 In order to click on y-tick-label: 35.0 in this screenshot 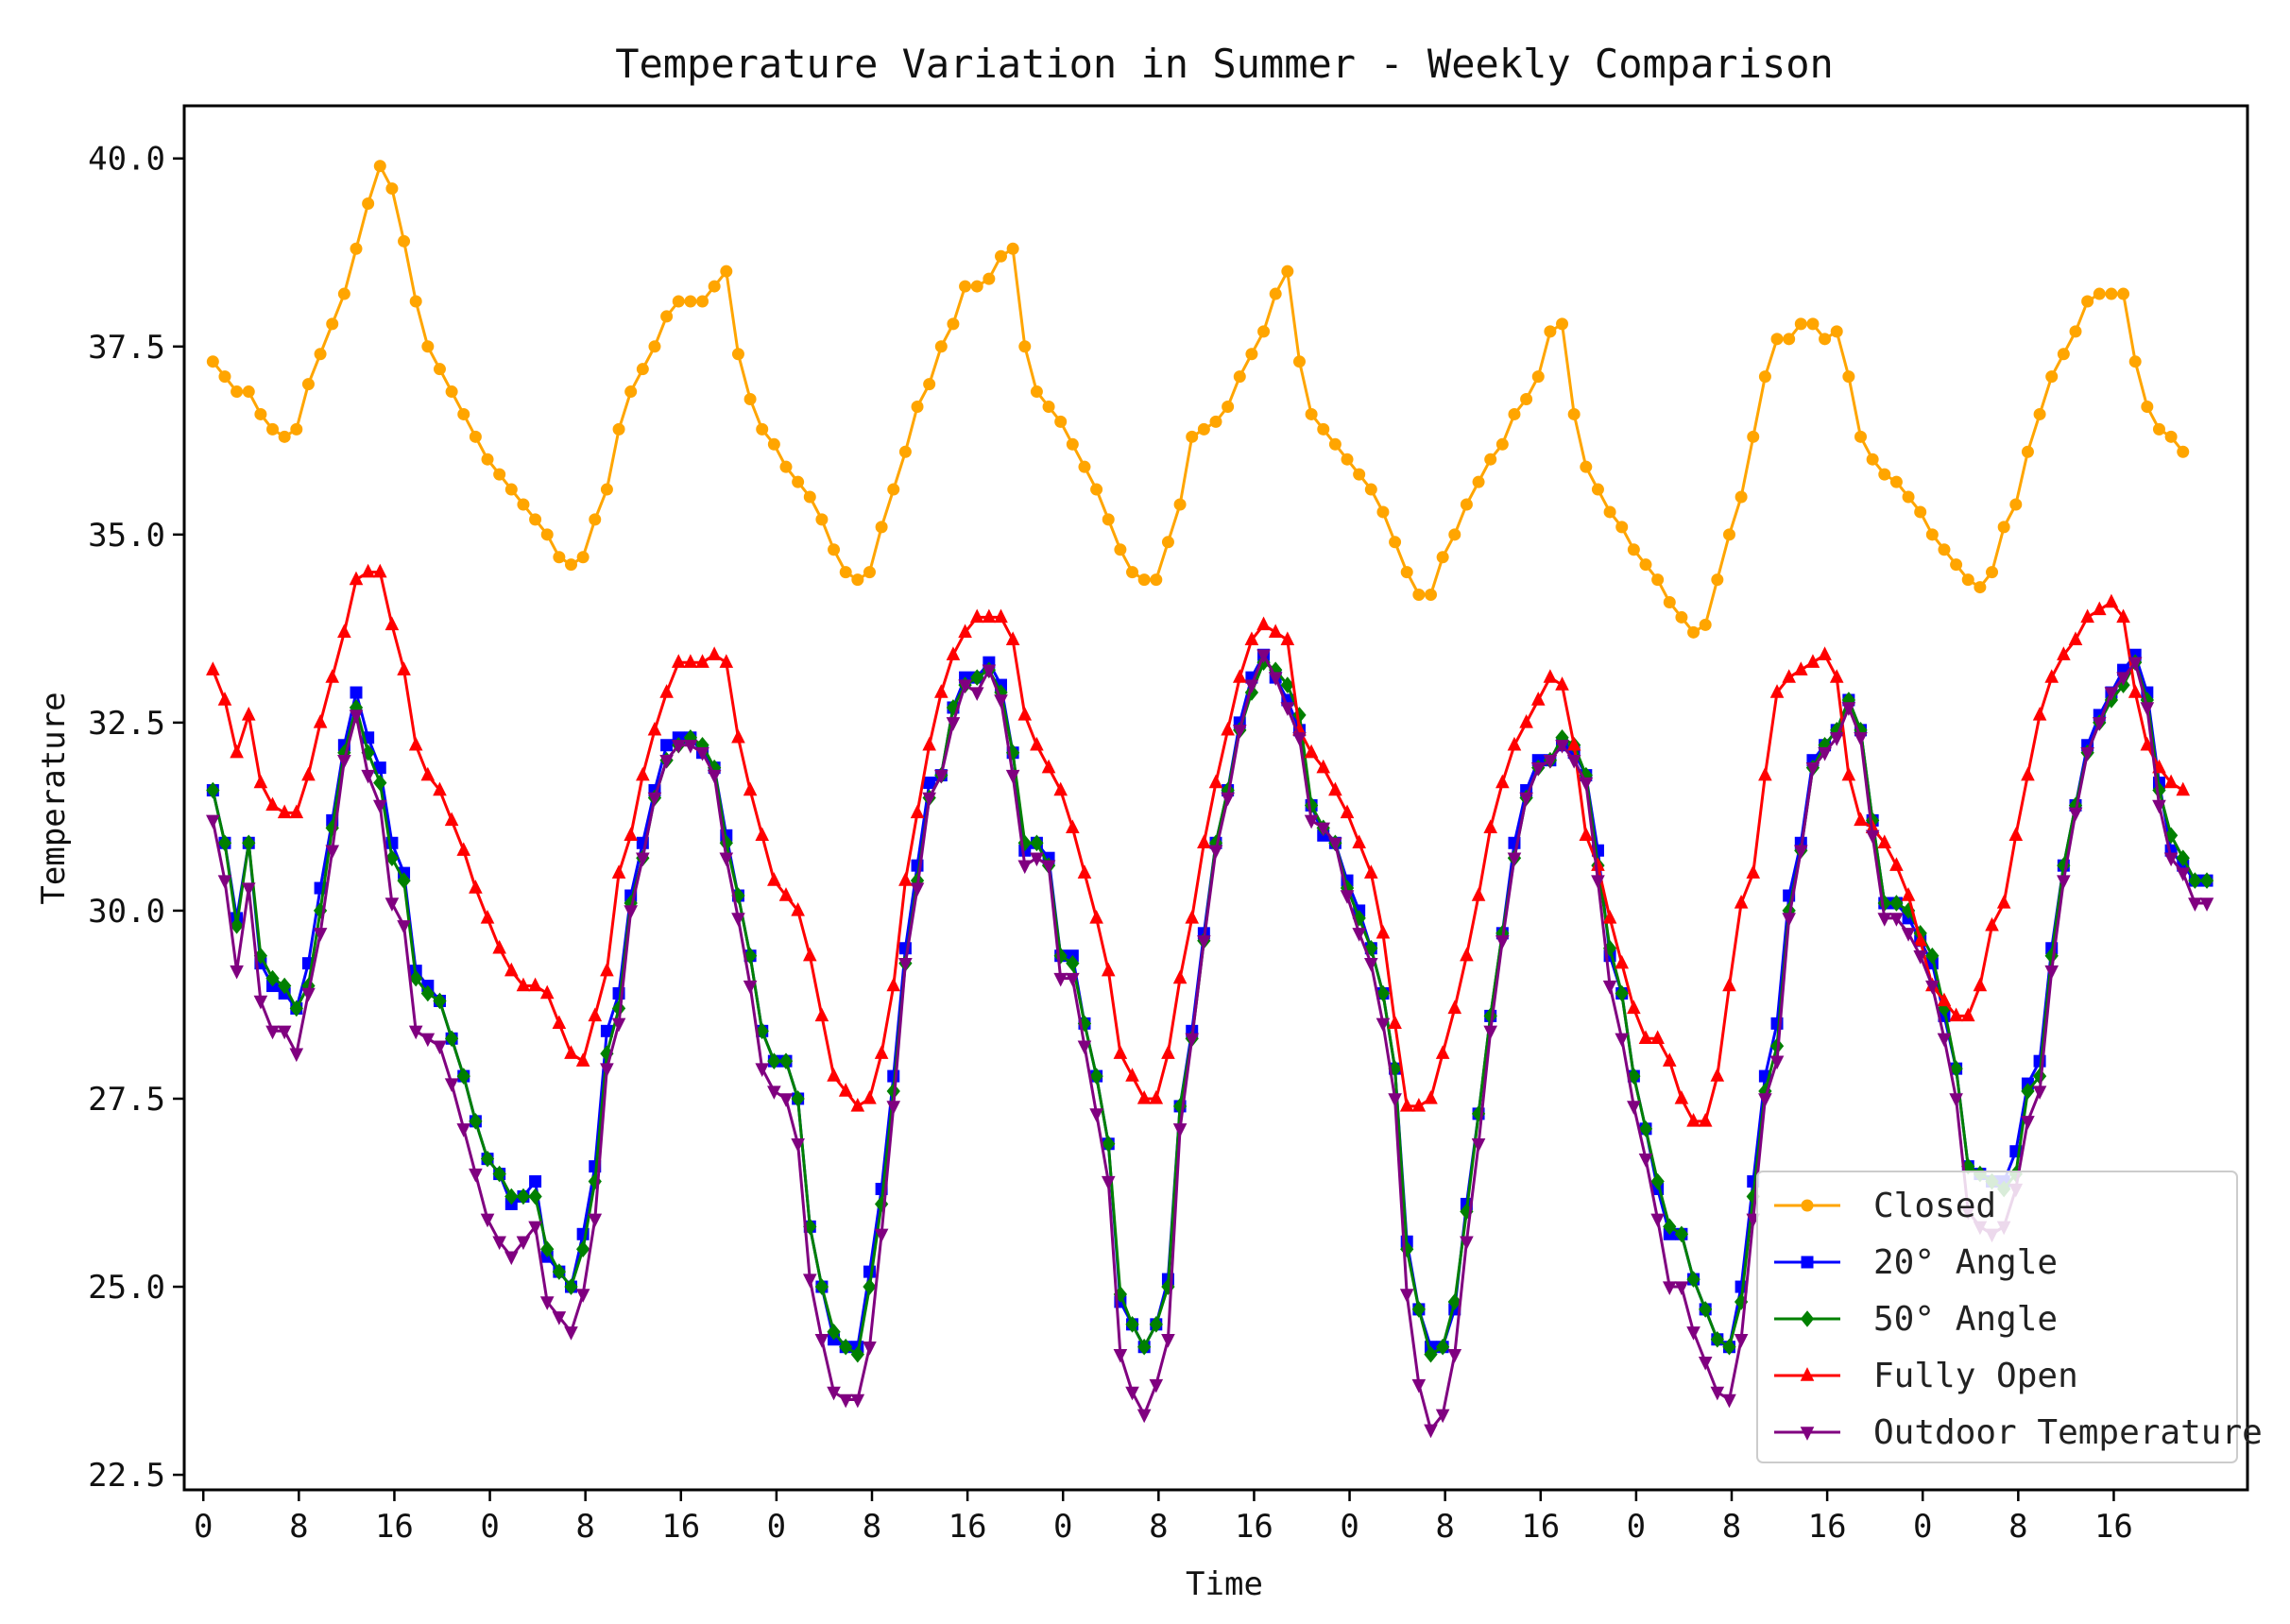, I will do `click(126, 536)`.